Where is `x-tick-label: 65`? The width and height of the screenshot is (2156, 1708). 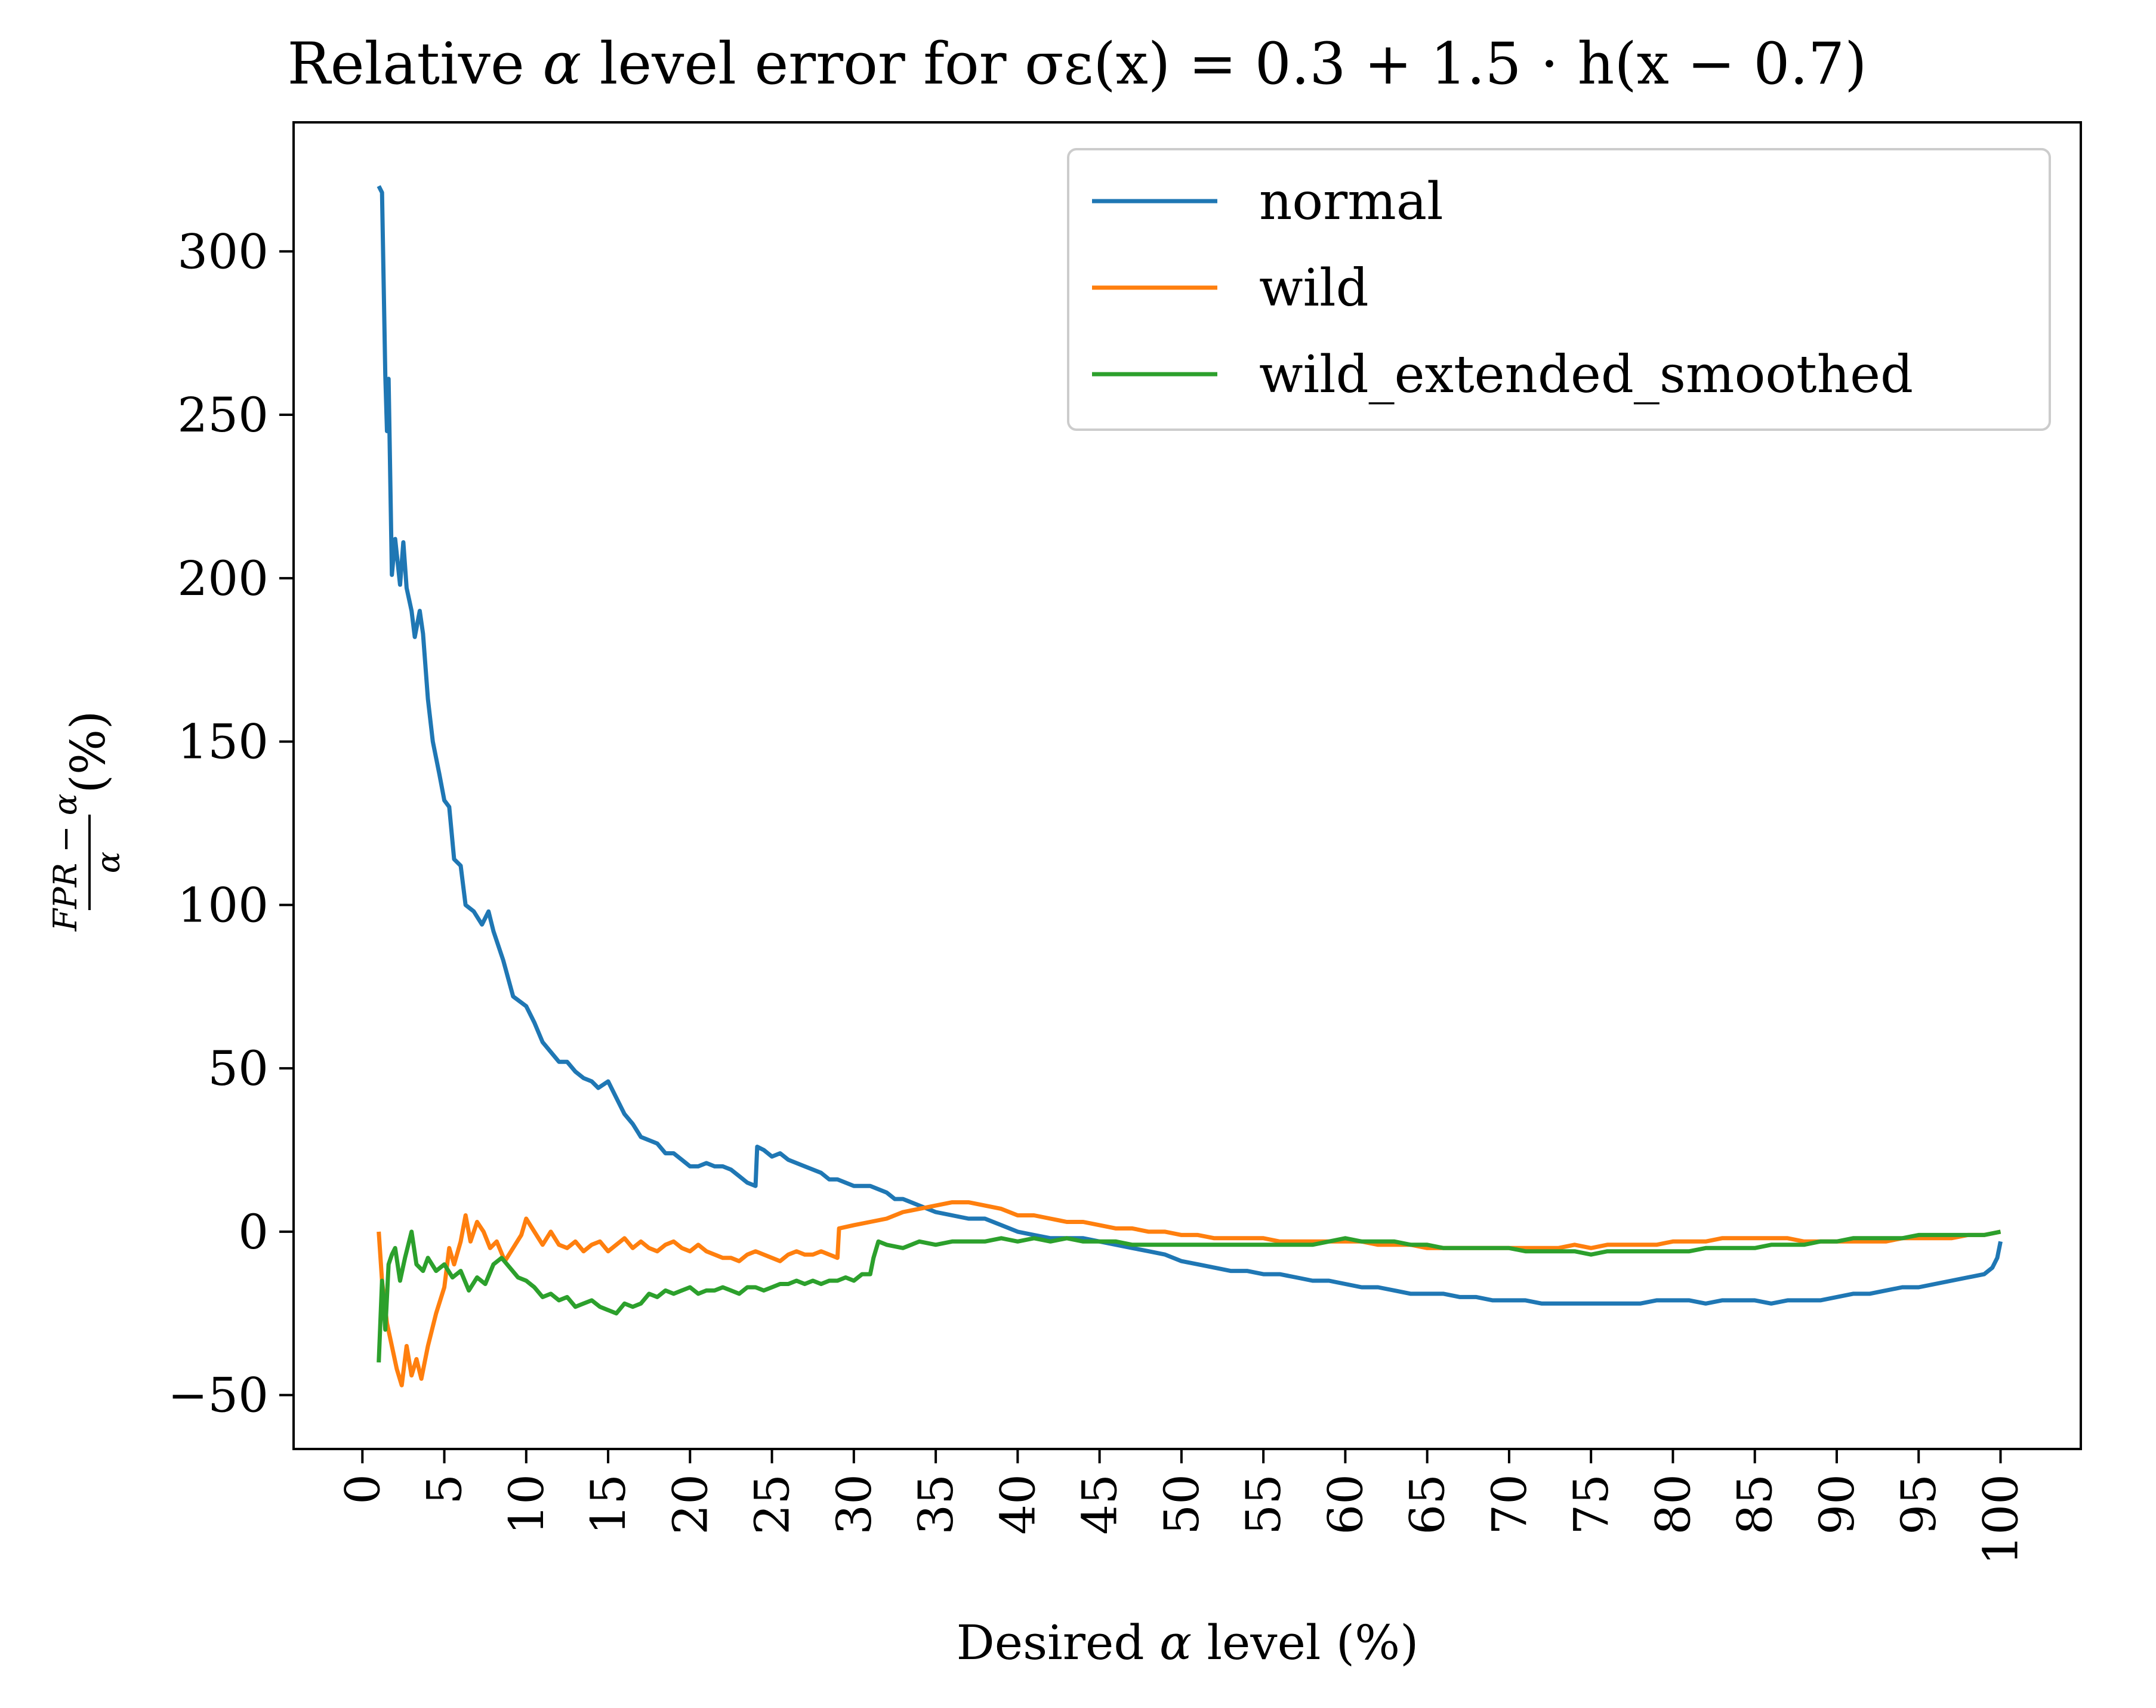 x-tick-label: 65 is located at coordinates (1428, 1504).